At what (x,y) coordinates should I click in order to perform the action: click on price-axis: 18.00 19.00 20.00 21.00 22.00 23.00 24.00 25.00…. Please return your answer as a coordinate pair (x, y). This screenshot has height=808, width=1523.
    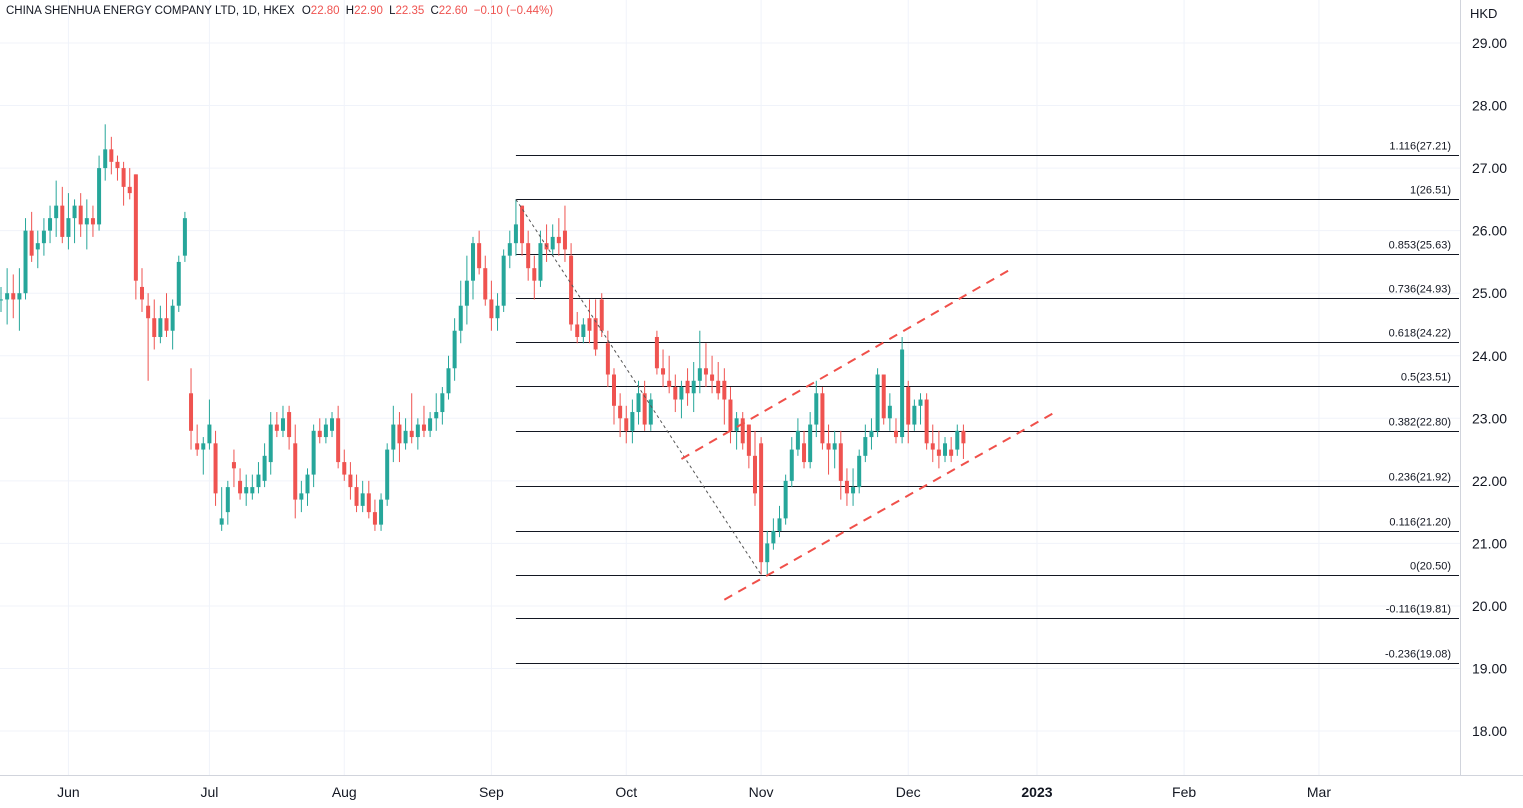
    Looking at the image, I should click on (1484, 387).